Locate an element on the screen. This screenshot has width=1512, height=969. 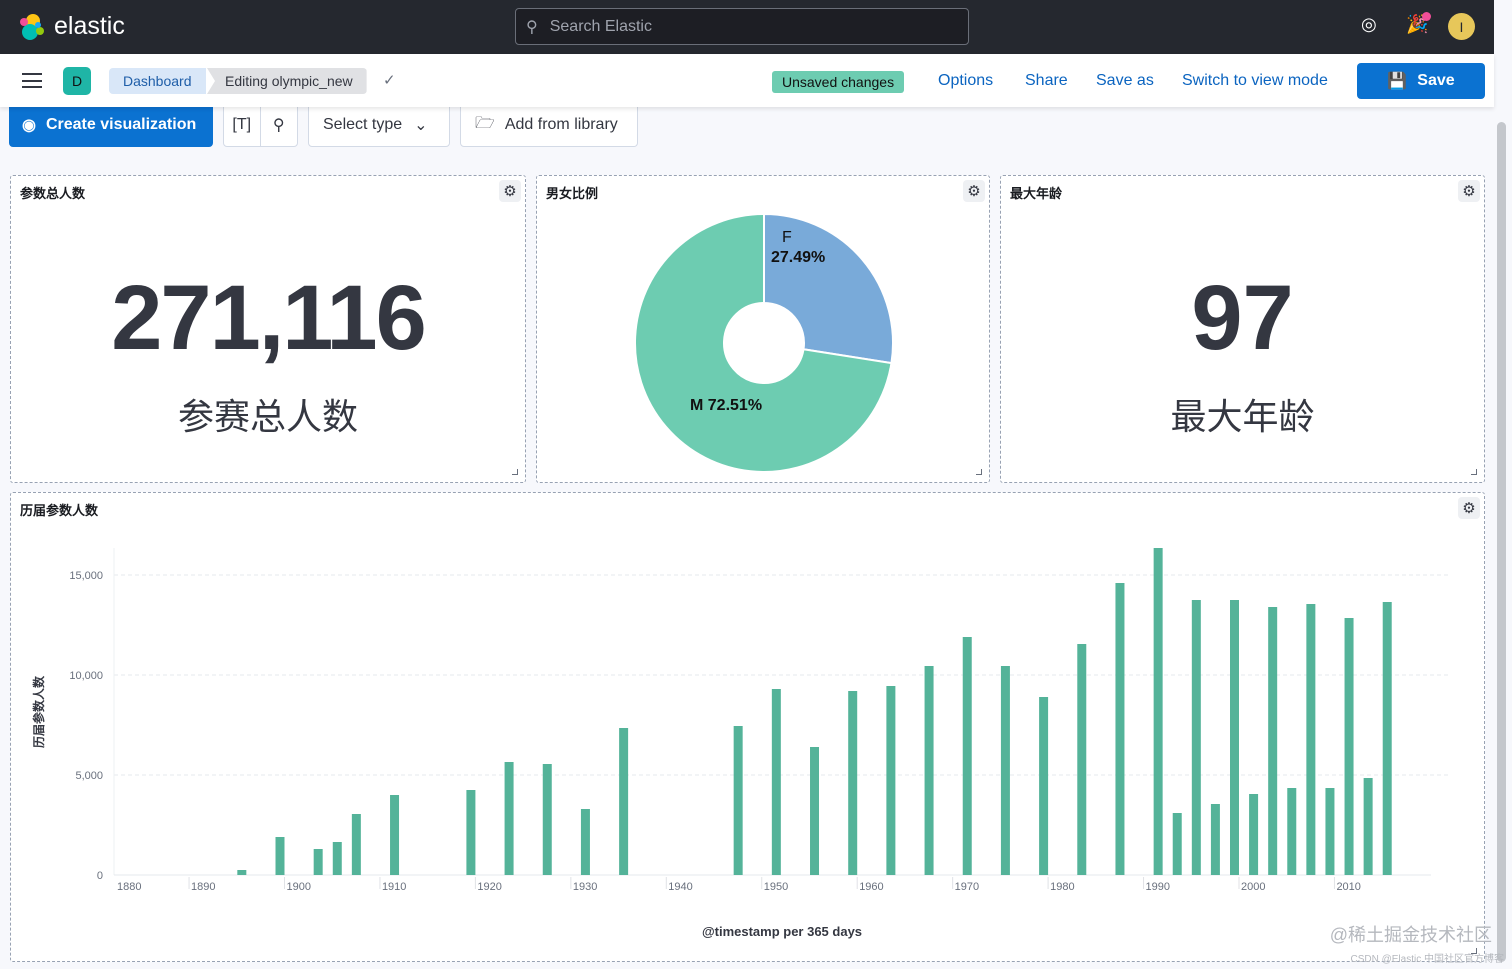
x-tick-label: 1970 is located at coordinates (967, 887).